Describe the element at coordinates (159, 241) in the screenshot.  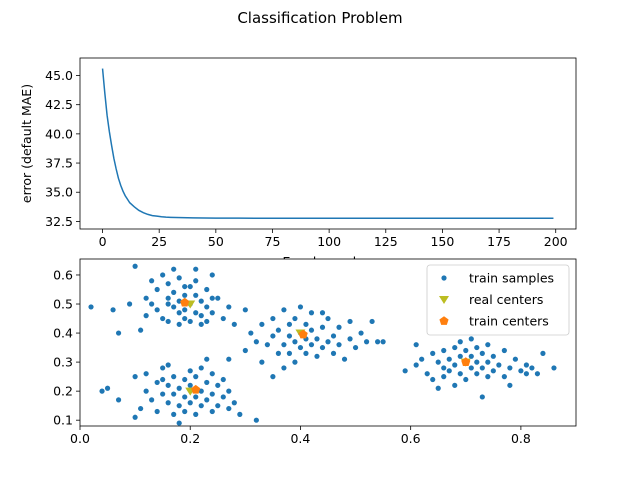
I see `x-tick-label: 25` at that location.